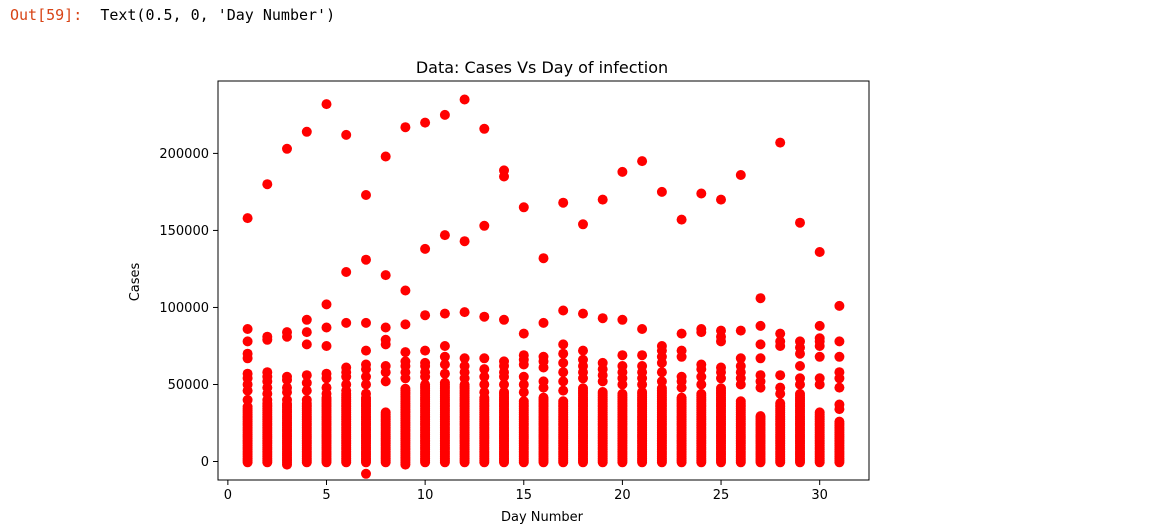 The height and width of the screenshot is (532, 1162). What do you see at coordinates (46, 15) in the screenshot?
I see `output-prompt: Out[59]:` at bounding box center [46, 15].